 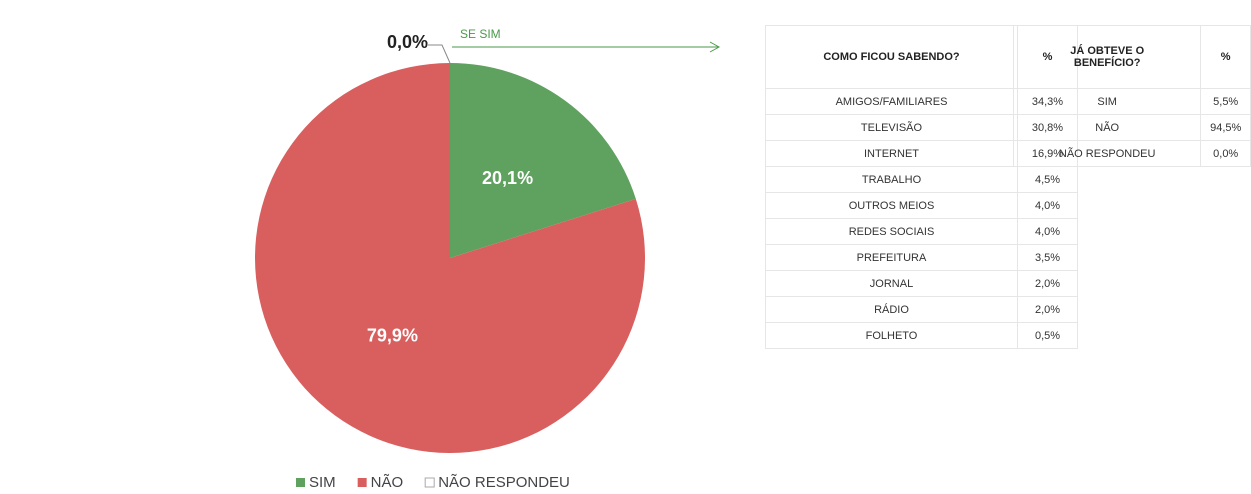 I want to click on table-cell: INTERNET, so click(x=891, y=153).